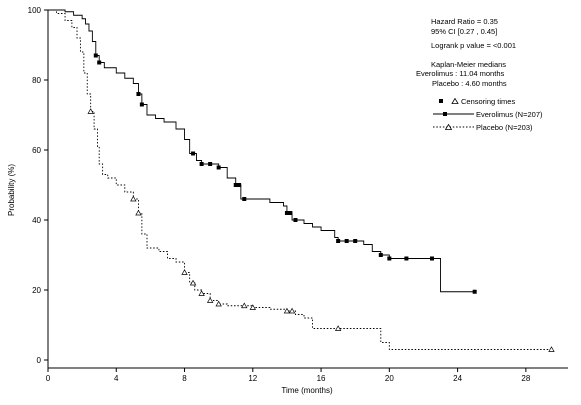  Describe the element at coordinates (36, 290) in the screenshot. I see `y-tick-label: 20` at that location.